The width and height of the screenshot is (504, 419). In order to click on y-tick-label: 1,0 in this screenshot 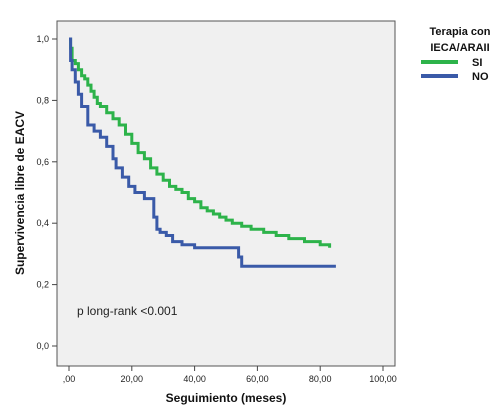, I will do `click(42, 39)`.